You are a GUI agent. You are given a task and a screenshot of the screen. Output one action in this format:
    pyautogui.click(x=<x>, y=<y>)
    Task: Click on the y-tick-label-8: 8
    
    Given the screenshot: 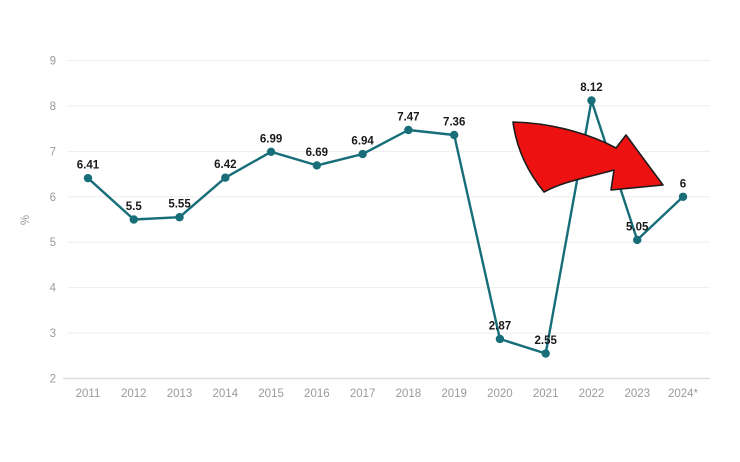 What is the action you would take?
    pyautogui.click(x=53, y=107)
    